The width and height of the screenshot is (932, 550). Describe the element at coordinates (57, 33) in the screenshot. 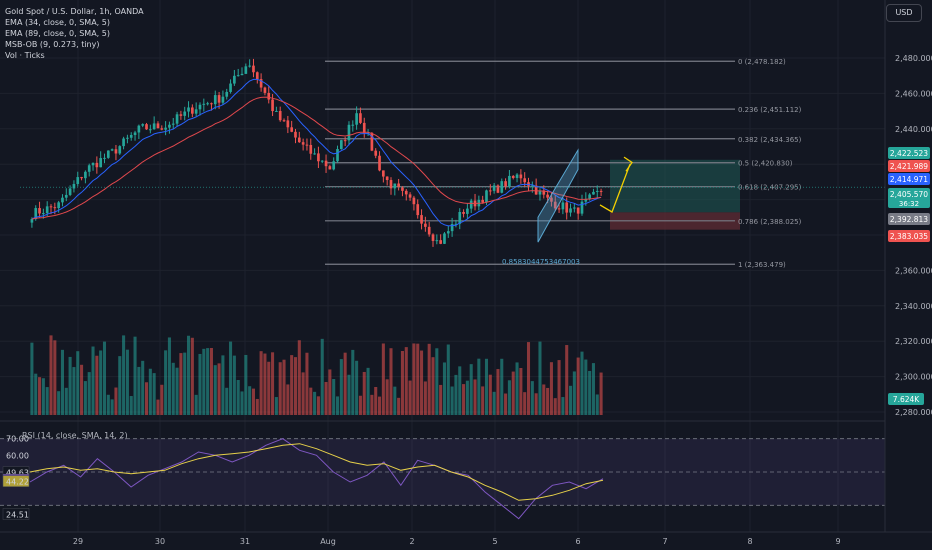

I see `indicator-ema89: EMA (89, close, 0, SMA, 5)` at that location.